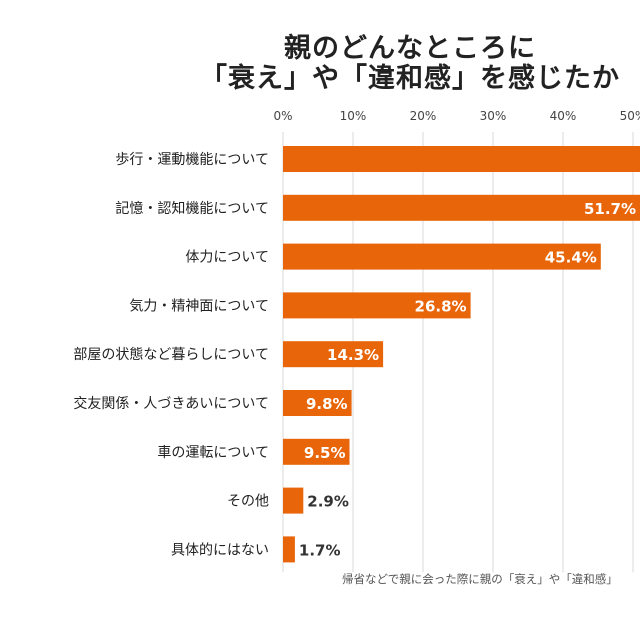  I want to click on data-label: 9.8%, so click(327, 404).